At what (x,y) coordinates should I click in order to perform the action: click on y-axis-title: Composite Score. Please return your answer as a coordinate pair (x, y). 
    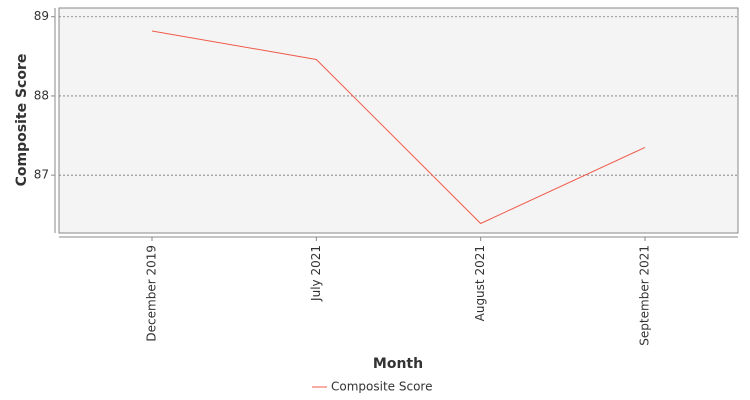
    Looking at the image, I should click on (22, 120).